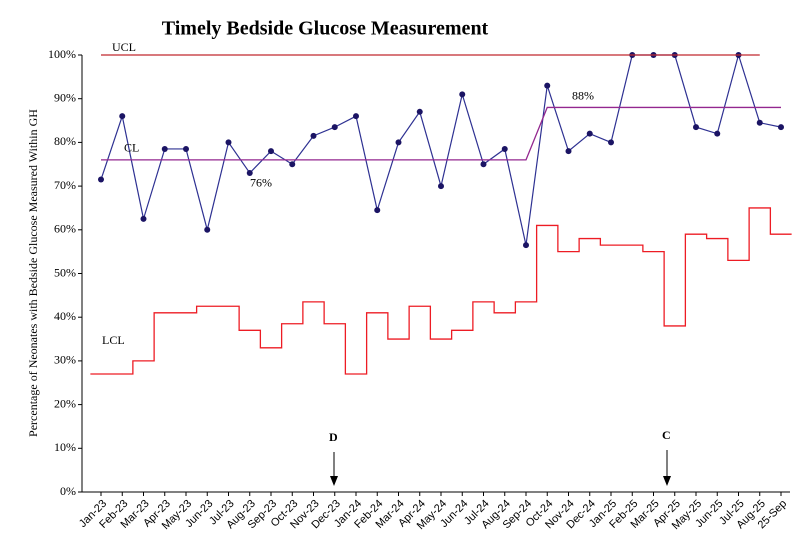 The width and height of the screenshot is (793, 539). I want to click on y-tick-label: 70%, so click(65, 185).